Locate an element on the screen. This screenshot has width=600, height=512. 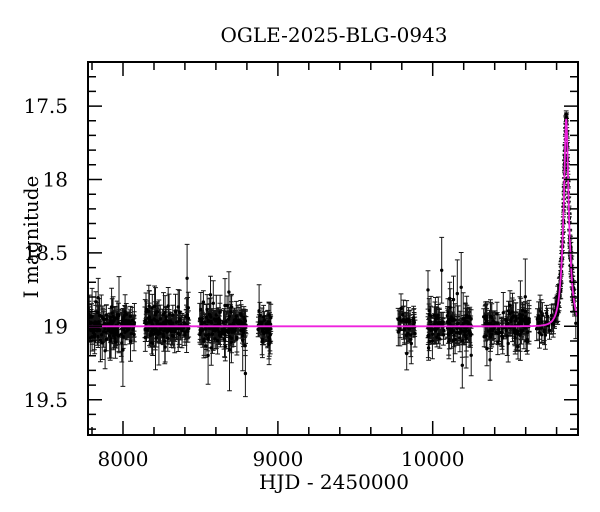
y-tick-label: 17.5 is located at coordinates (45, 106).